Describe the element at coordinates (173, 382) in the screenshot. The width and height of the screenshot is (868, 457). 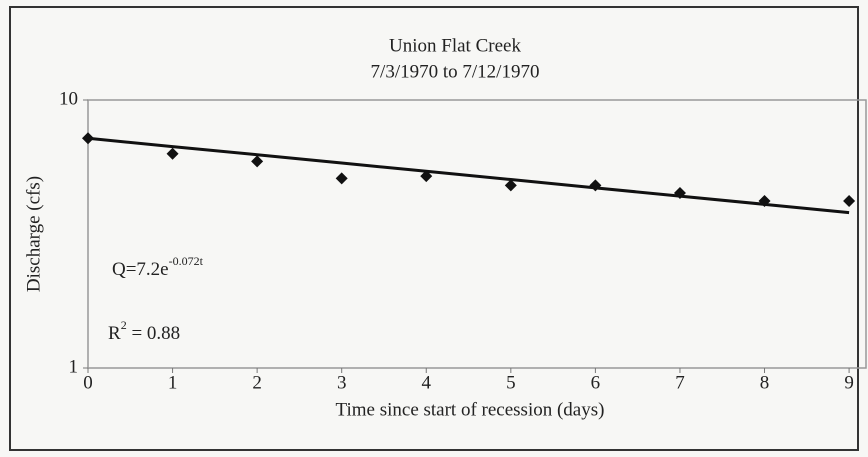
I see `x-tick-label: 1` at that location.